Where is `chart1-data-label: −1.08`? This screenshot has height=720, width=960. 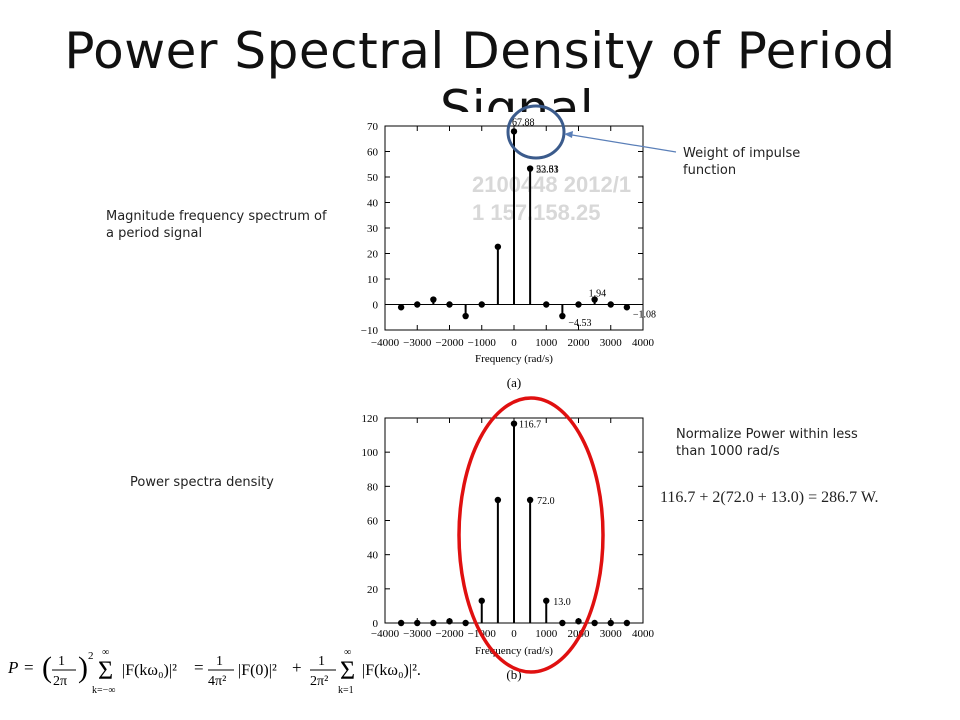 chart1-data-label: −1.08 is located at coordinates (644, 314).